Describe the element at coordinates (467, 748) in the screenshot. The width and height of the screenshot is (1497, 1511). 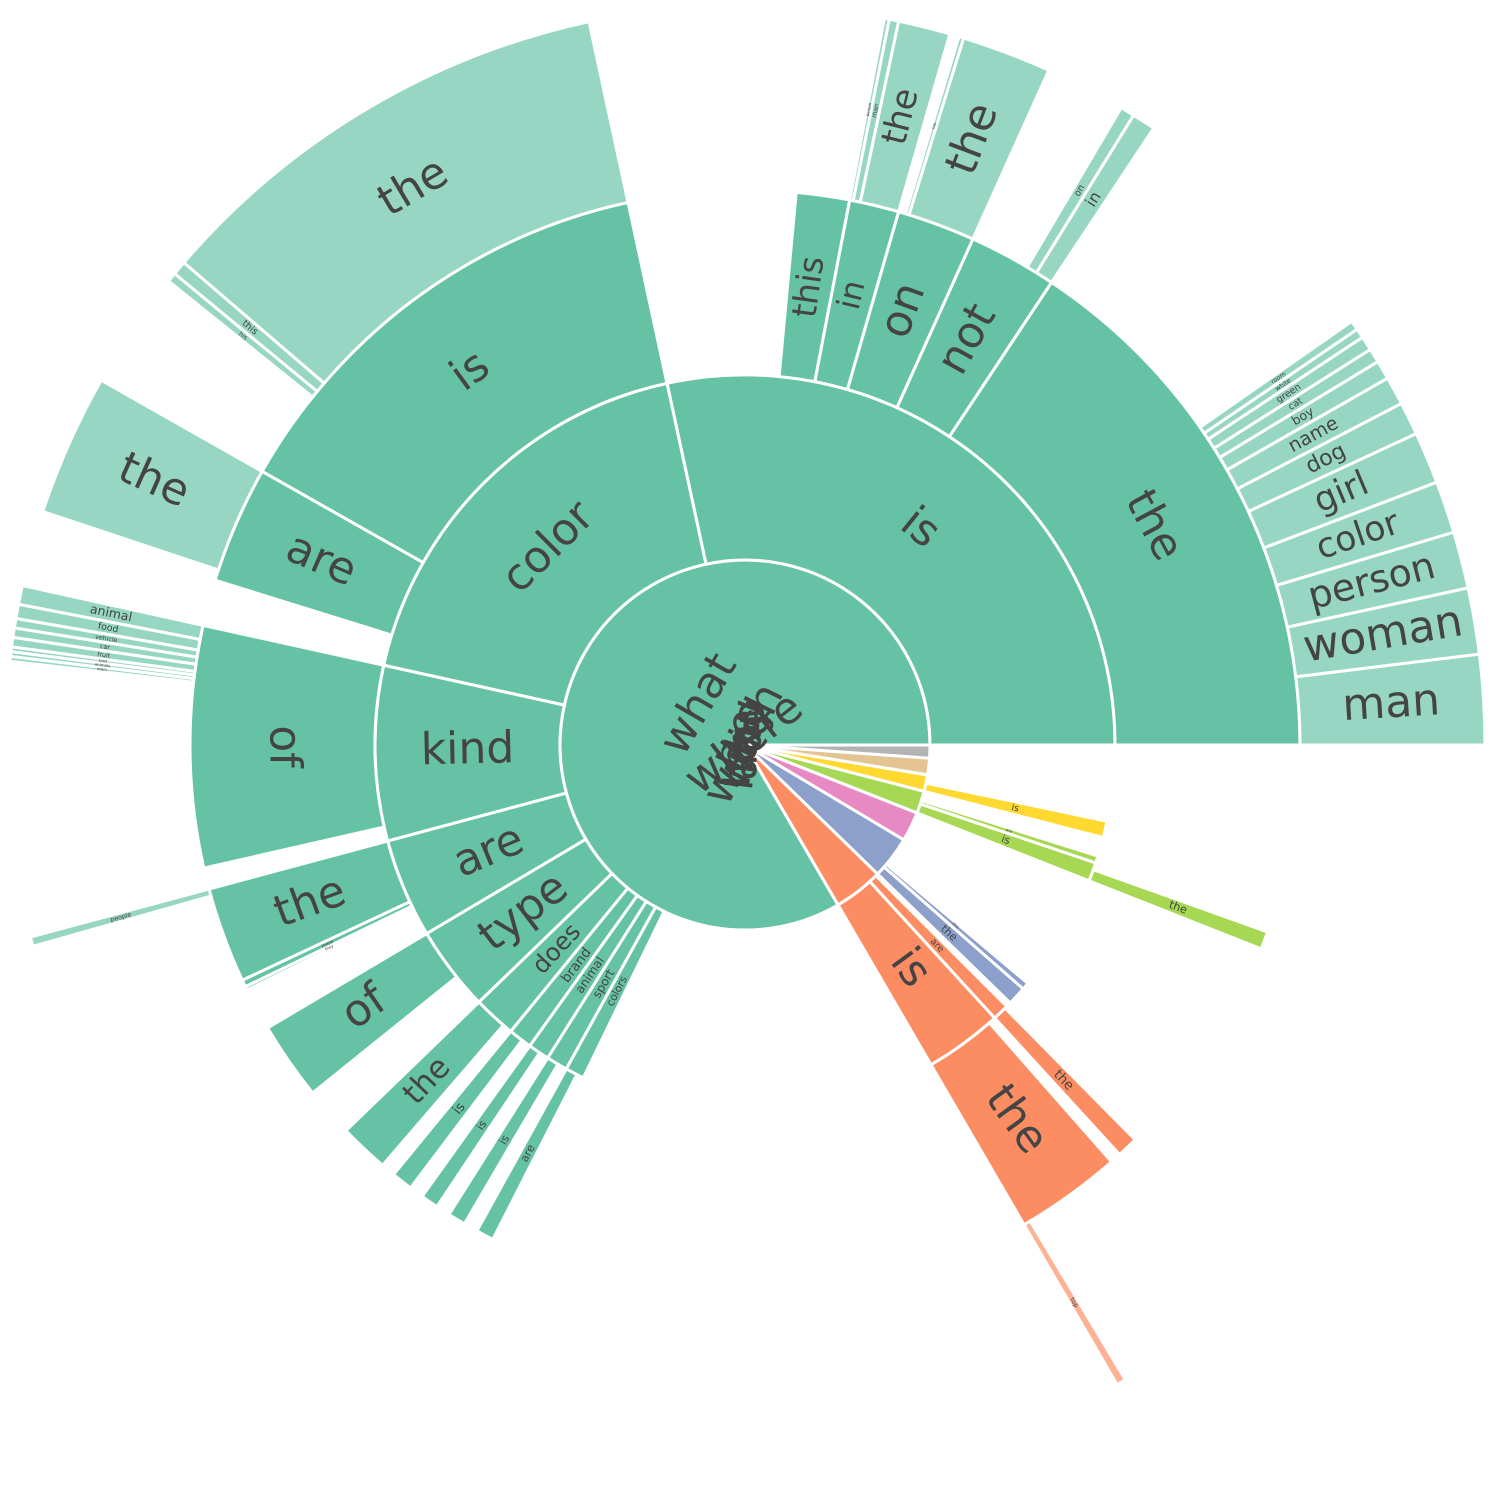
I see `segment-label: kind` at that location.